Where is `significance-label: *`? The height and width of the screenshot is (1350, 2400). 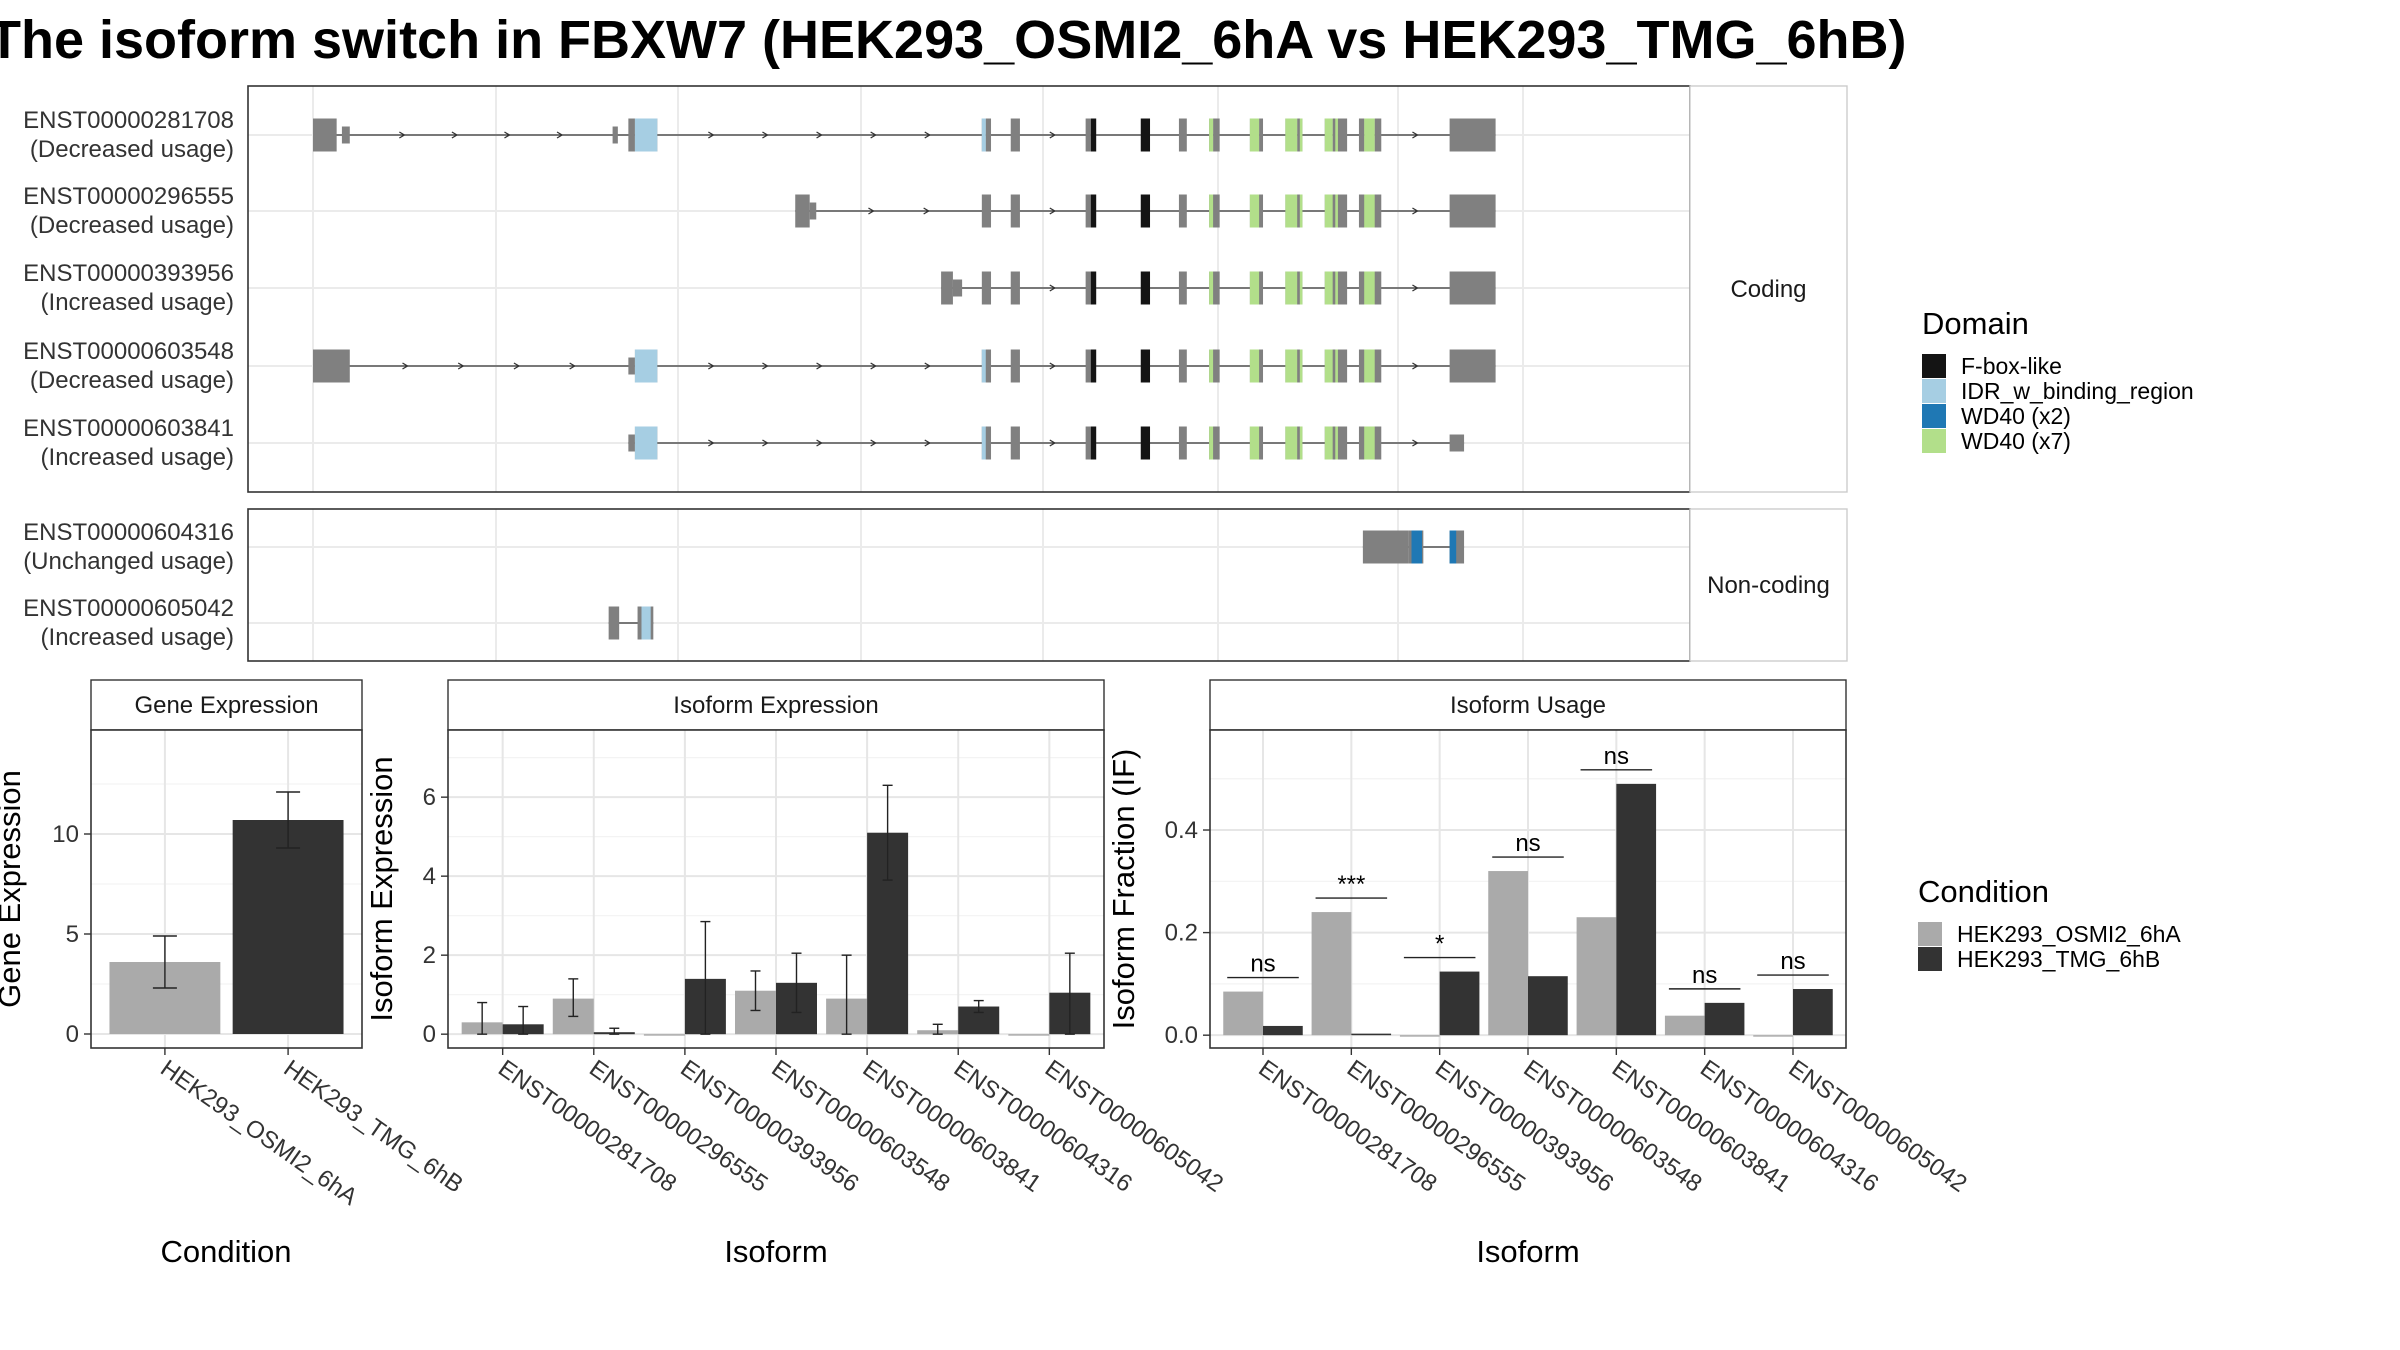 significance-label: * is located at coordinates (1439, 944).